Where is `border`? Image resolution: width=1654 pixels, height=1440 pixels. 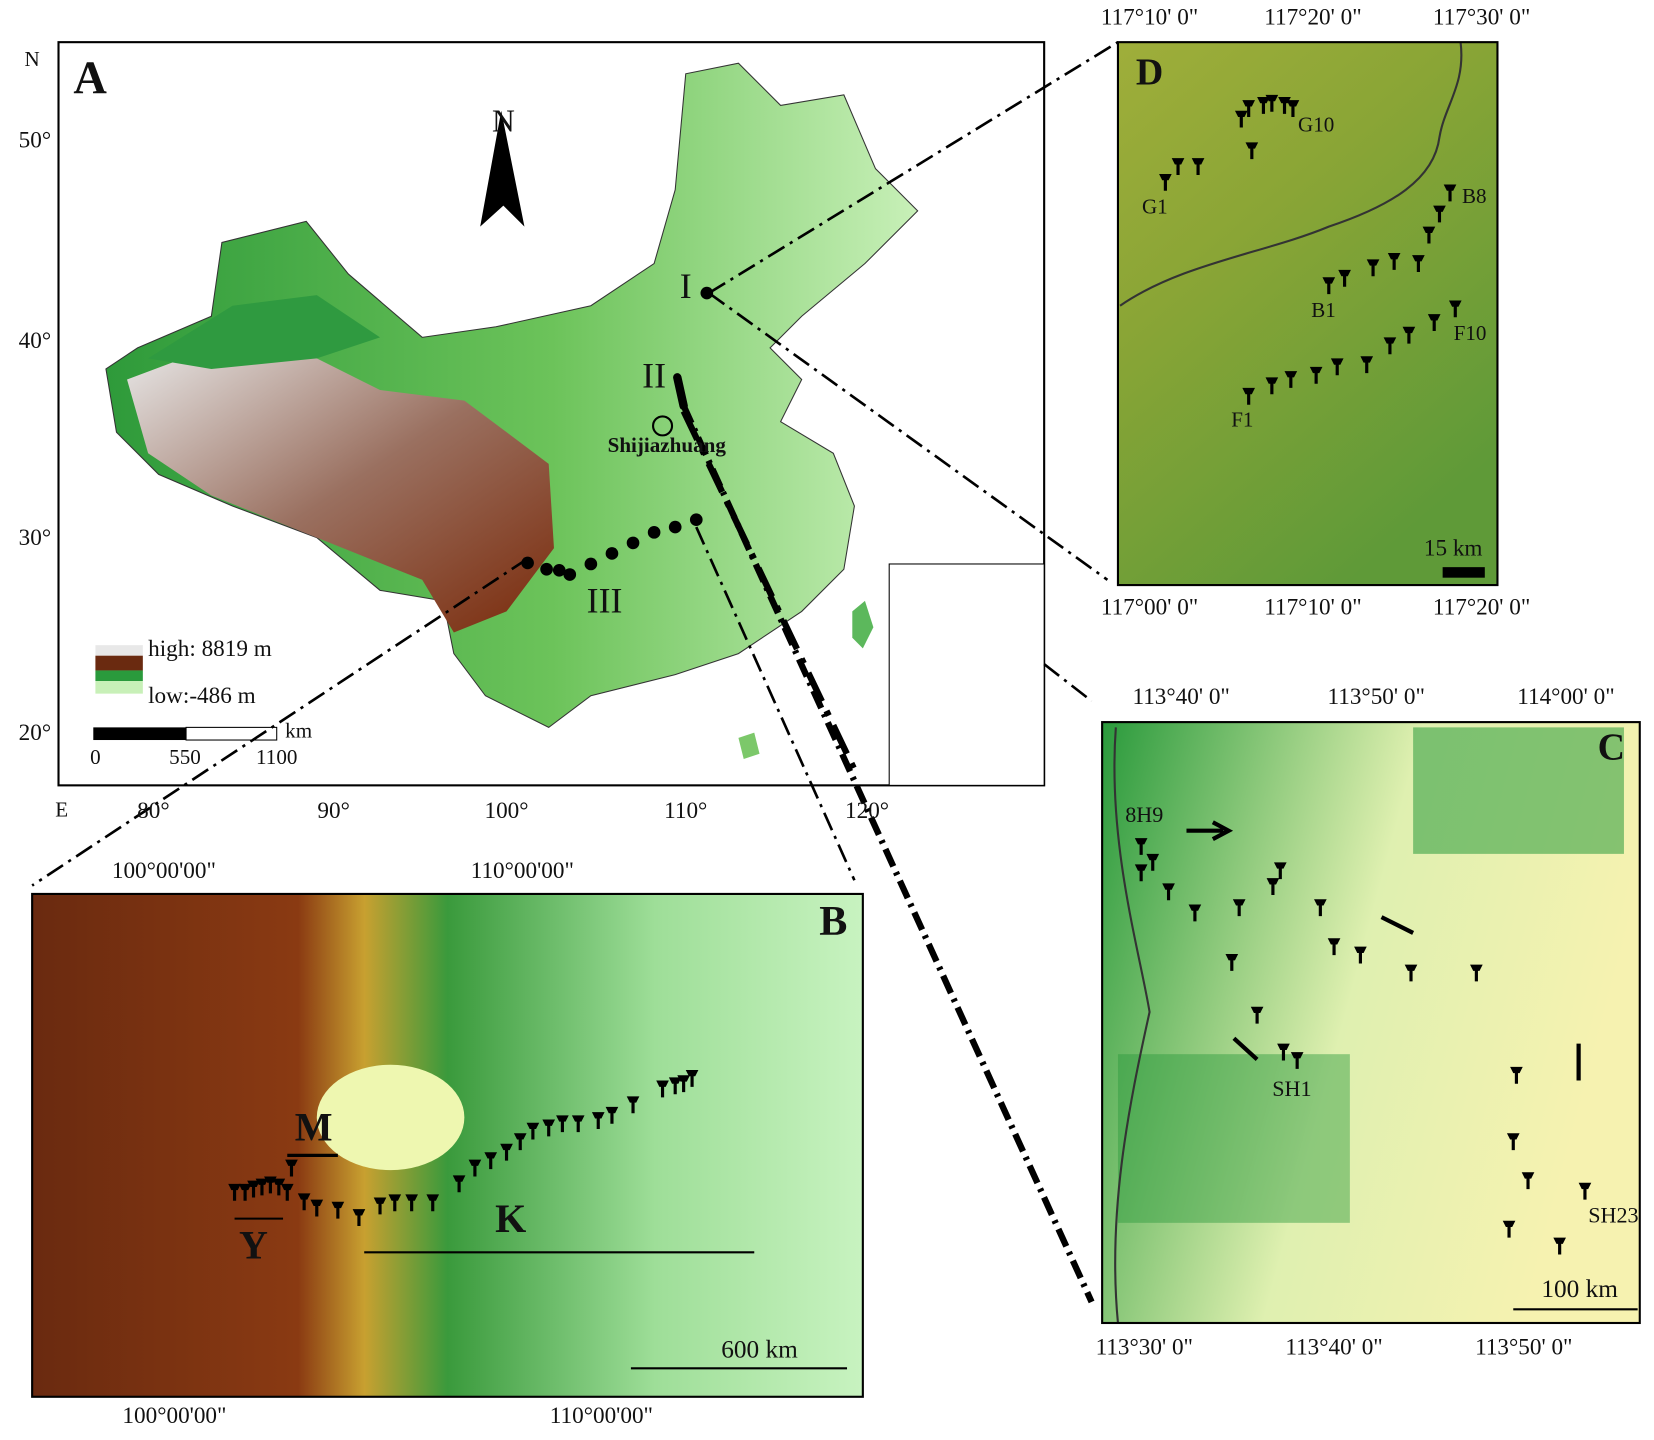
border is located at coordinates (1291, 174).